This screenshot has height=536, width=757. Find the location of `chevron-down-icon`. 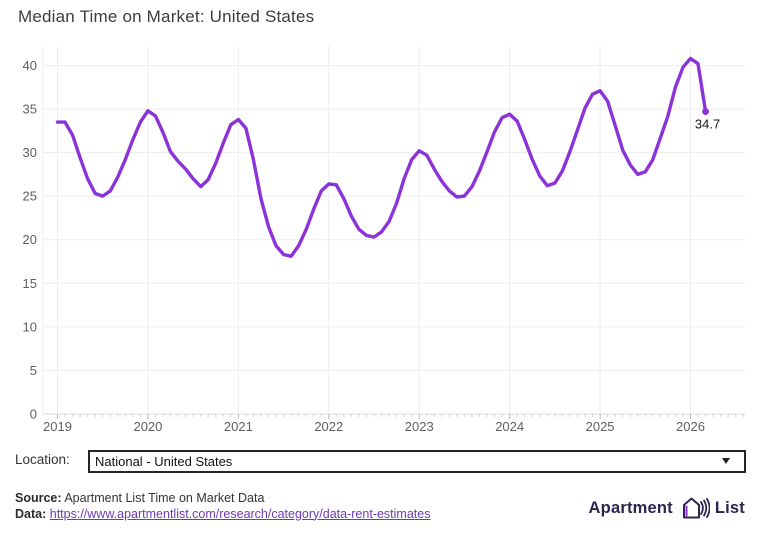

chevron-down-icon is located at coordinates (726, 461).